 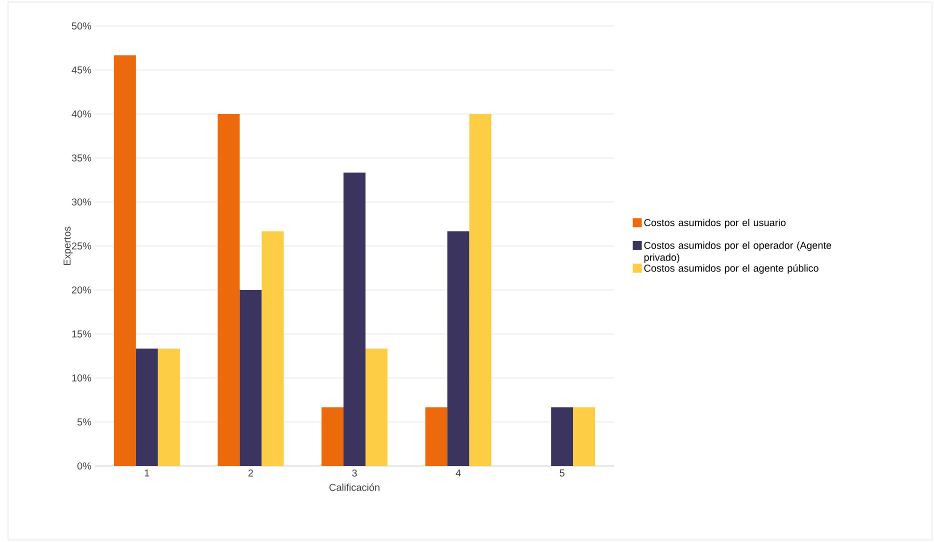 What do you see at coordinates (82, 246) in the screenshot?
I see `y-tick-label: 25%` at bounding box center [82, 246].